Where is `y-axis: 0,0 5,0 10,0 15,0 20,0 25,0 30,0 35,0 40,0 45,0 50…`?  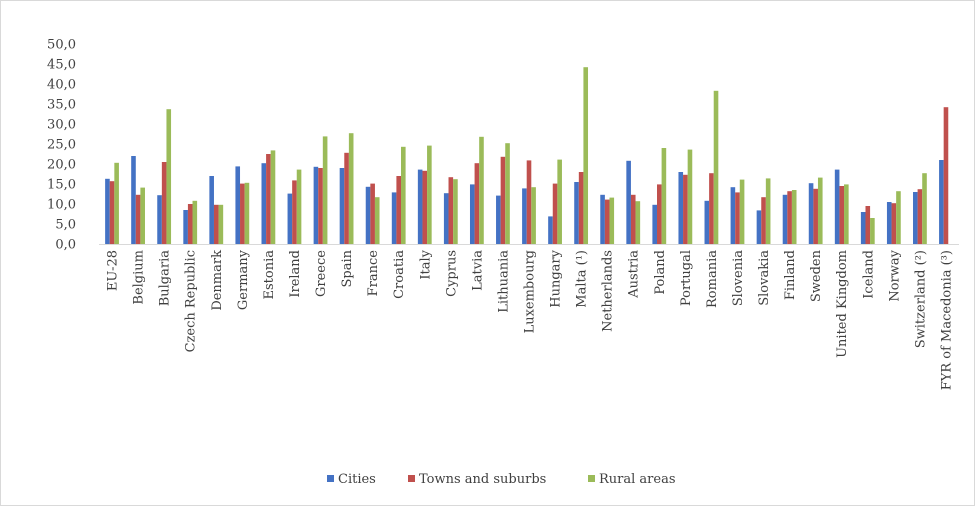
y-axis: 0,0 5,0 10,0 15,0 20,0 25,0 30,0 35,0 40,0 45,0 50… is located at coordinates (61, 145).